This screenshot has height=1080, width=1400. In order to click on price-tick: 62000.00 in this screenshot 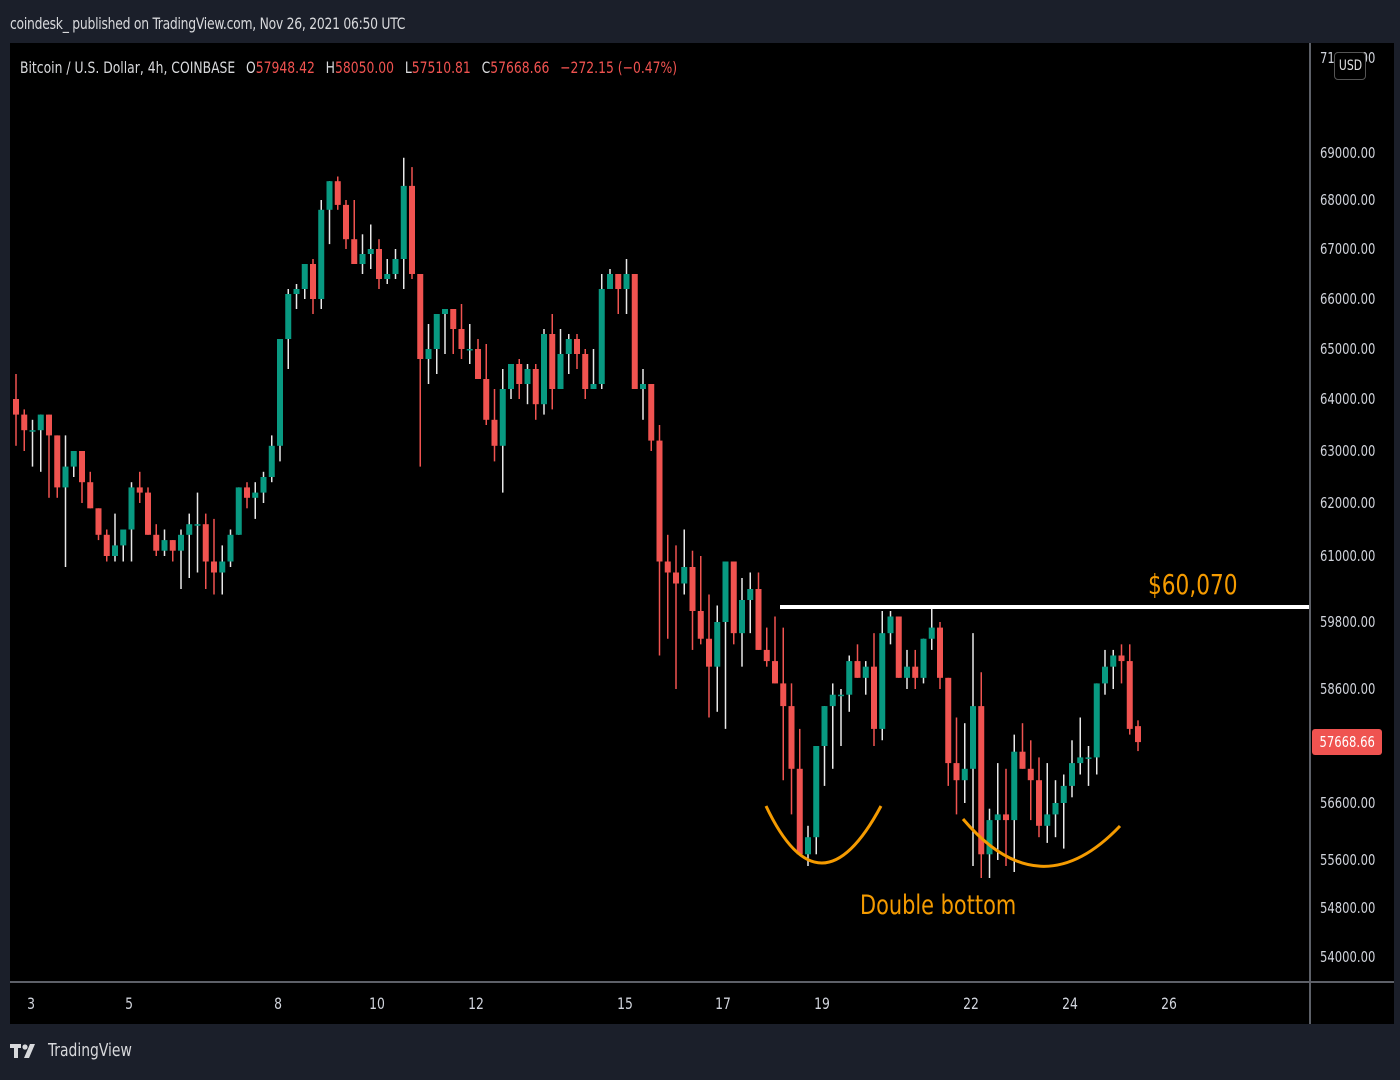, I will do `click(1348, 503)`.